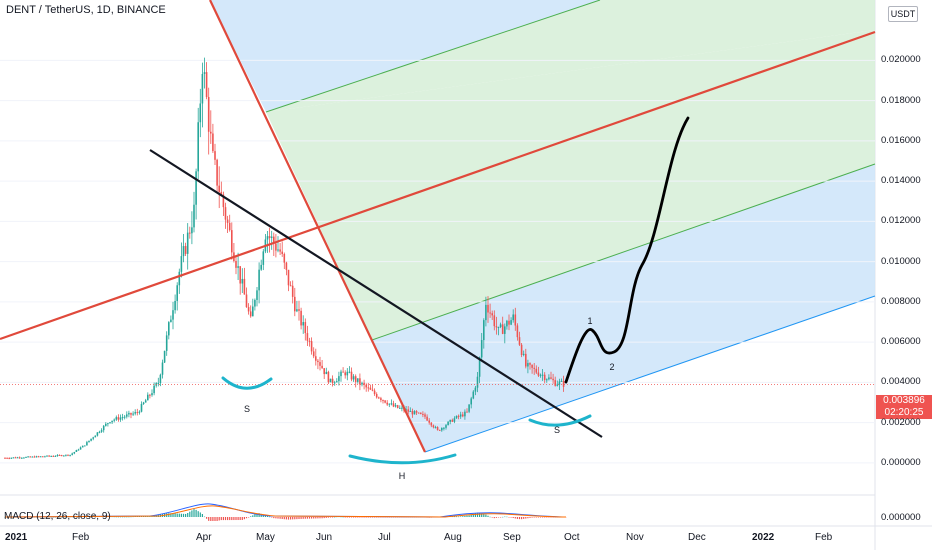  I want to click on macd-indicator-label: MACD (12, 26, close, 9), so click(57, 516).